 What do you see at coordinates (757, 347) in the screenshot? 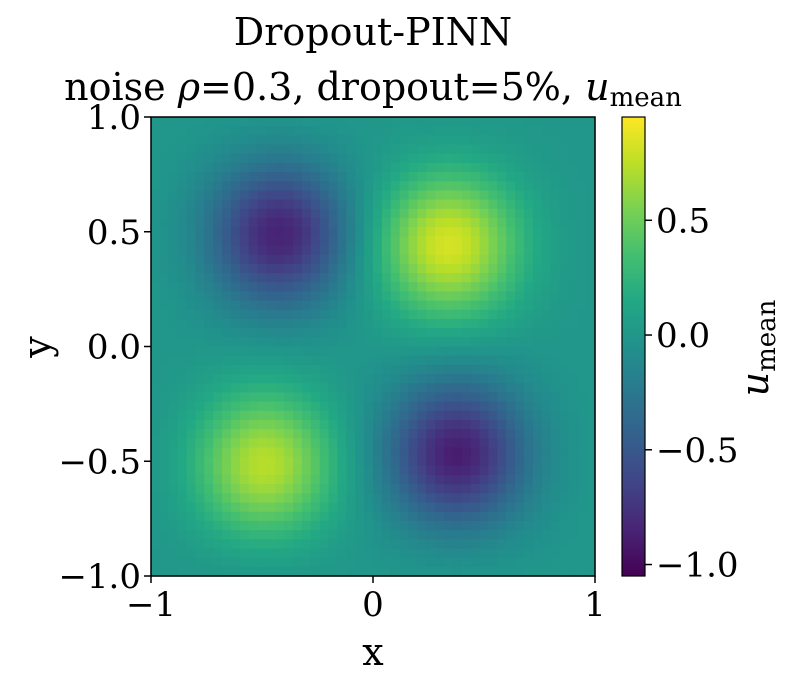
I see `colorbar-label: umean` at bounding box center [757, 347].